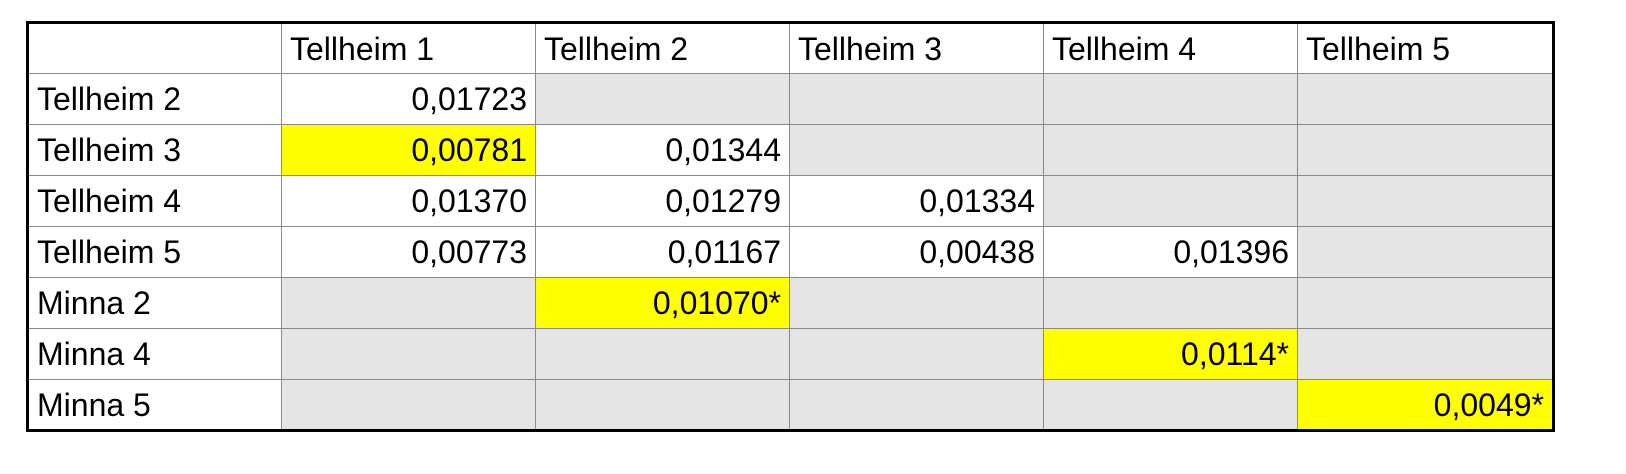 The width and height of the screenshot is (1626, 474). Describe the element at coordinates (1170, 354) in the screenshot. I see `table-cell: 0,0114*` at that location.